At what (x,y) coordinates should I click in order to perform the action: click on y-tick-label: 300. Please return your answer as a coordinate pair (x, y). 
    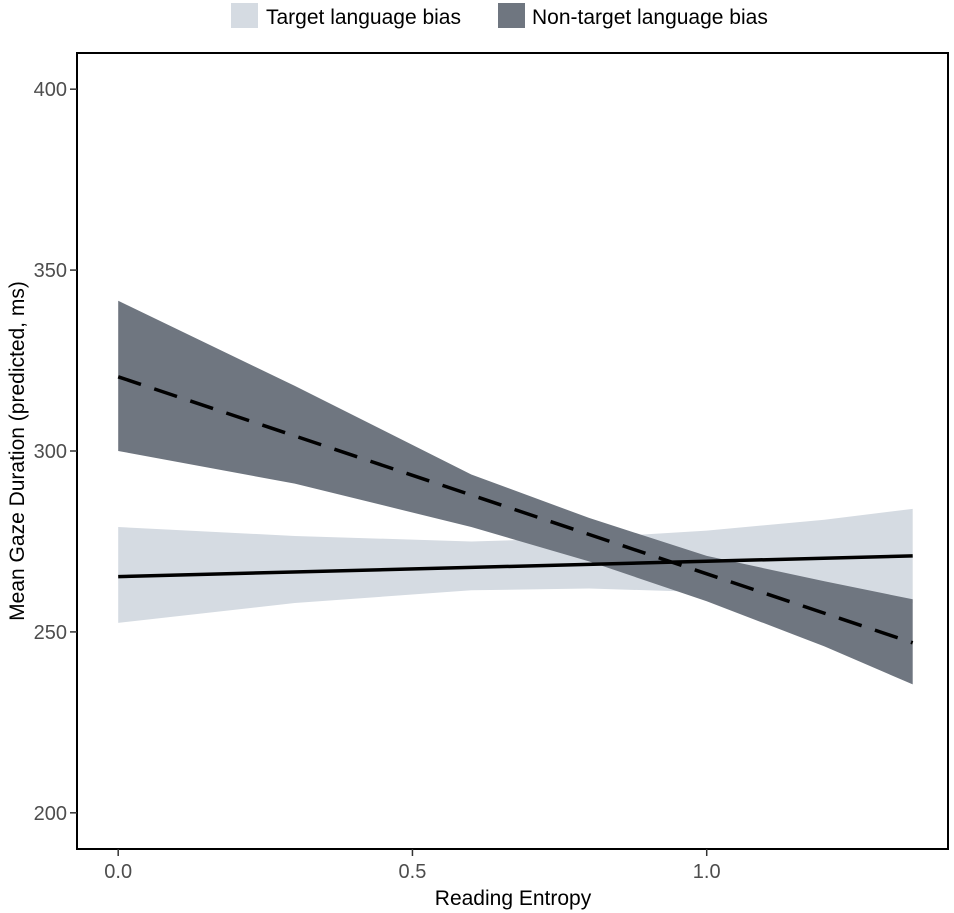
    Looking at the image, I should click on (50, 452).